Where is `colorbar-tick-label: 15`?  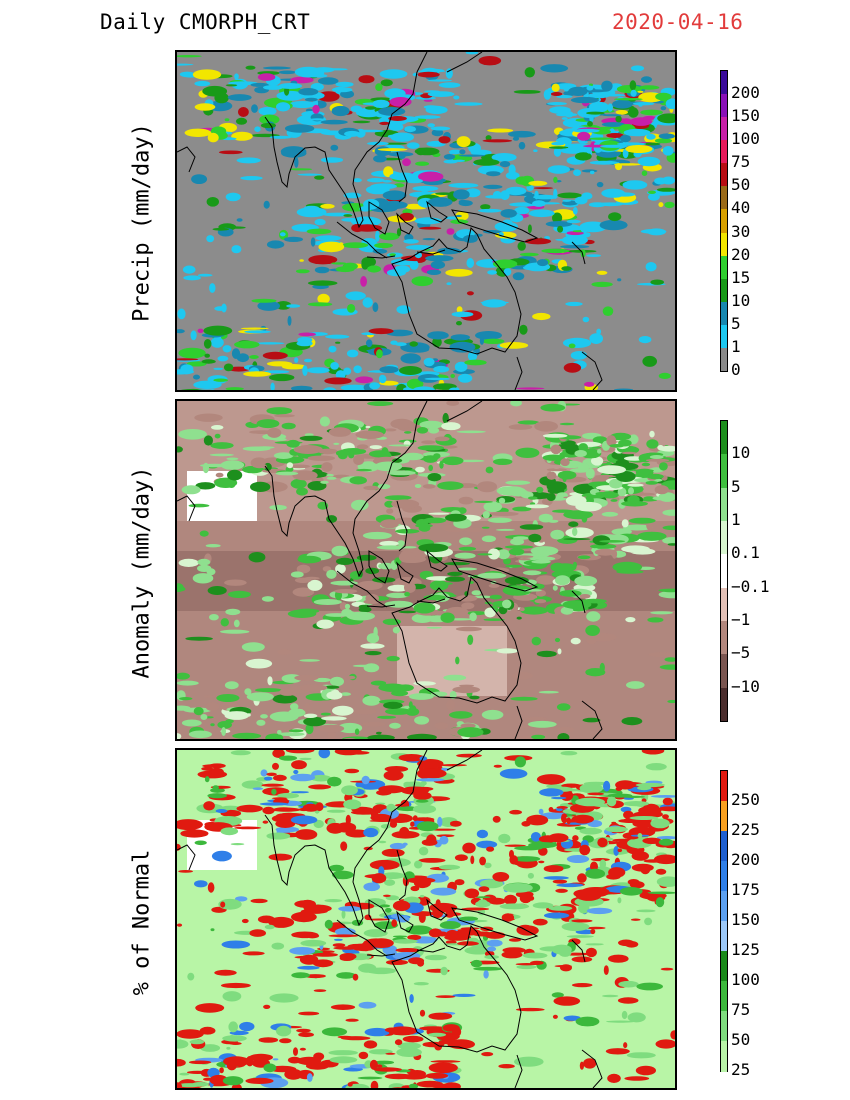 colorbar-tick-label: 15 is located at coordinates (741, 277).